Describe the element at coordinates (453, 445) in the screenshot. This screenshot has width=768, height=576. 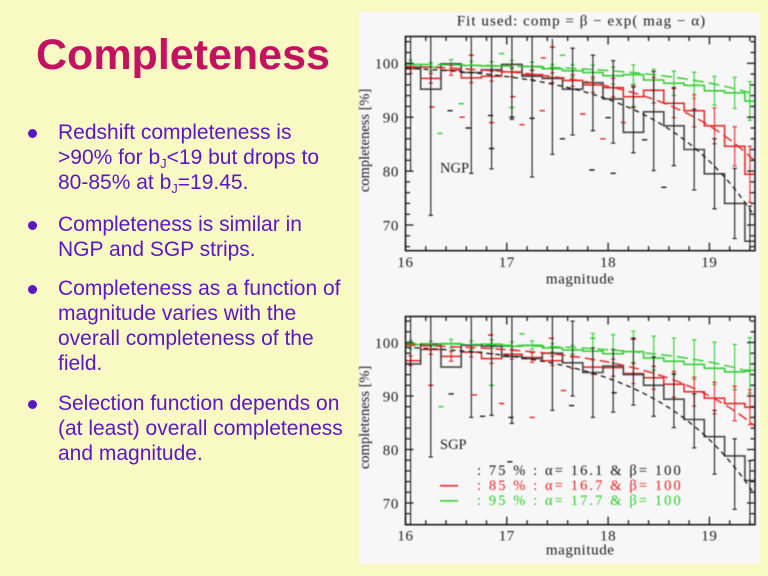
I see `svg-text: SGP` at that location.